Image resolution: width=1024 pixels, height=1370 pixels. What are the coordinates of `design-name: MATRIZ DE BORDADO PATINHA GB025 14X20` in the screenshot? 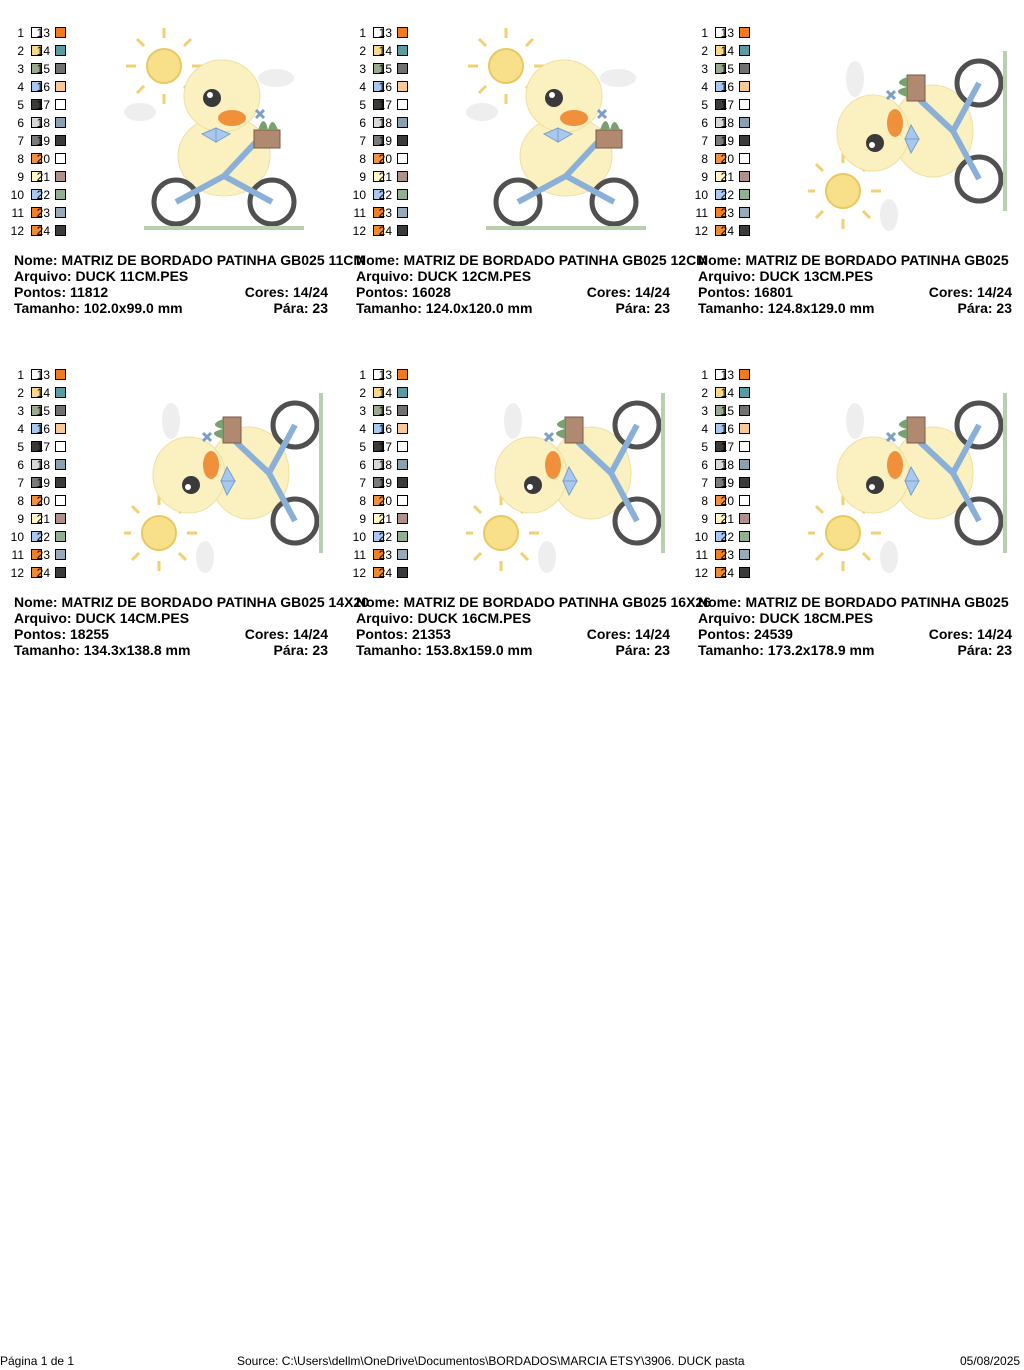 It's located at (215, 602).